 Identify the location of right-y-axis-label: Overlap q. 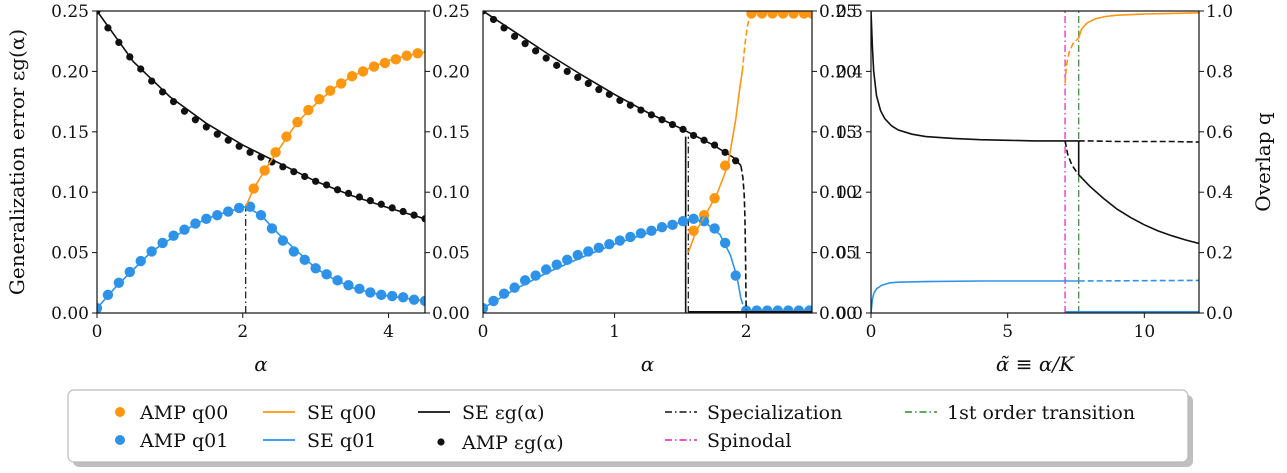
(1263, 162).